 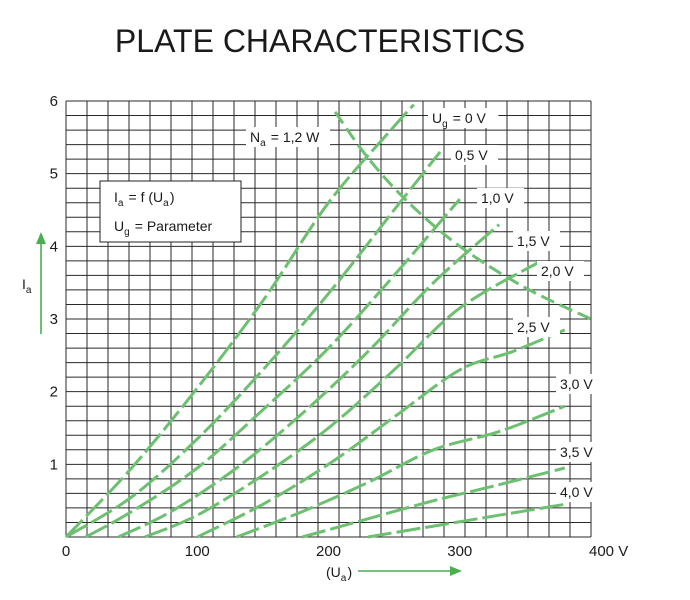 I want to click on y-tick-label: 6, so click(x=54, y=101).